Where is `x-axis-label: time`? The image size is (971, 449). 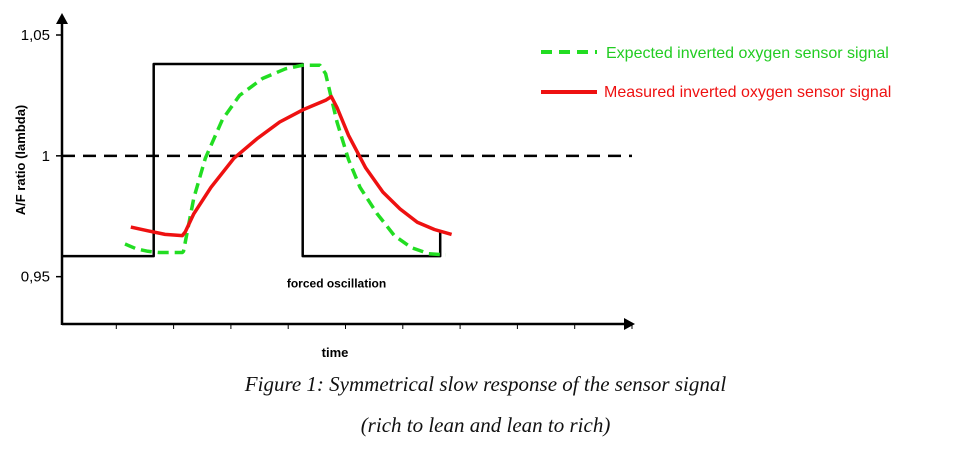 x-axis-label: time is located at coordinates (335, 352).